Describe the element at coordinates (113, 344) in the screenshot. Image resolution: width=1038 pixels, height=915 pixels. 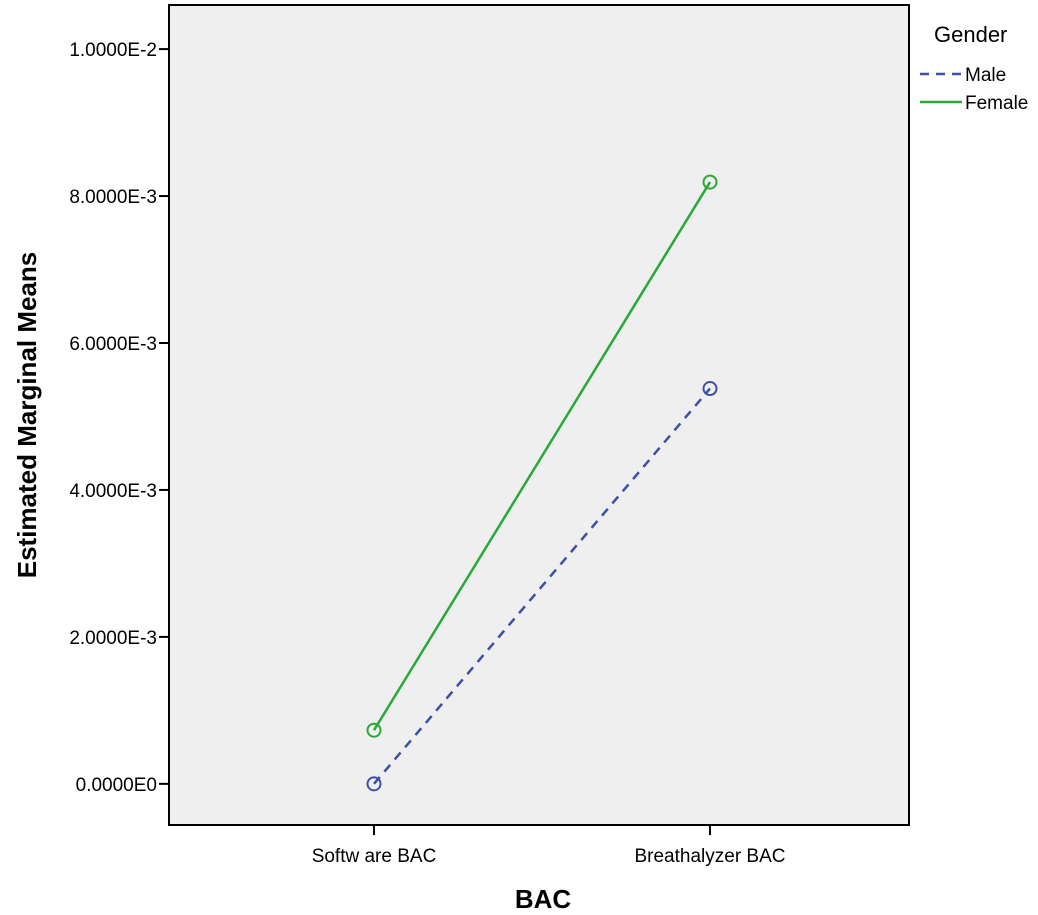
I see `y-tick-label: 6.0000E-3` at that location.